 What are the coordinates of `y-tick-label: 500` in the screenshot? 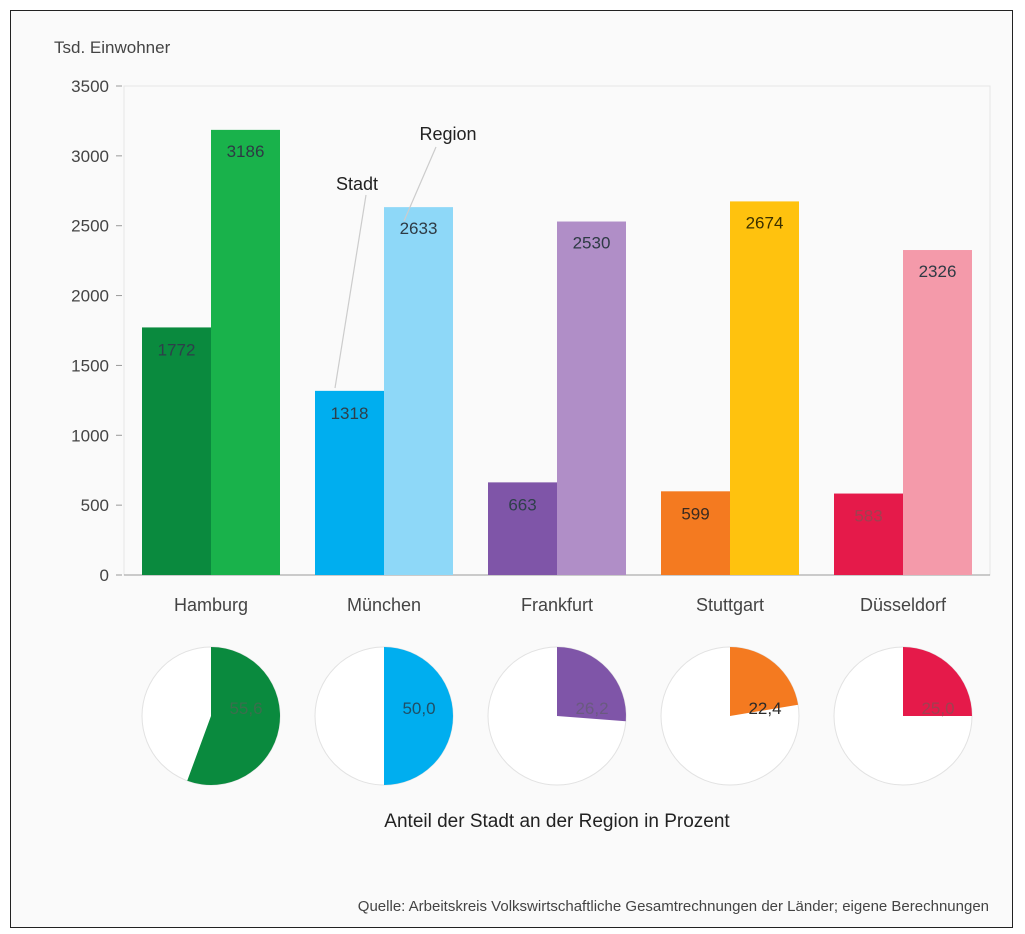 It's located at (95, 505).